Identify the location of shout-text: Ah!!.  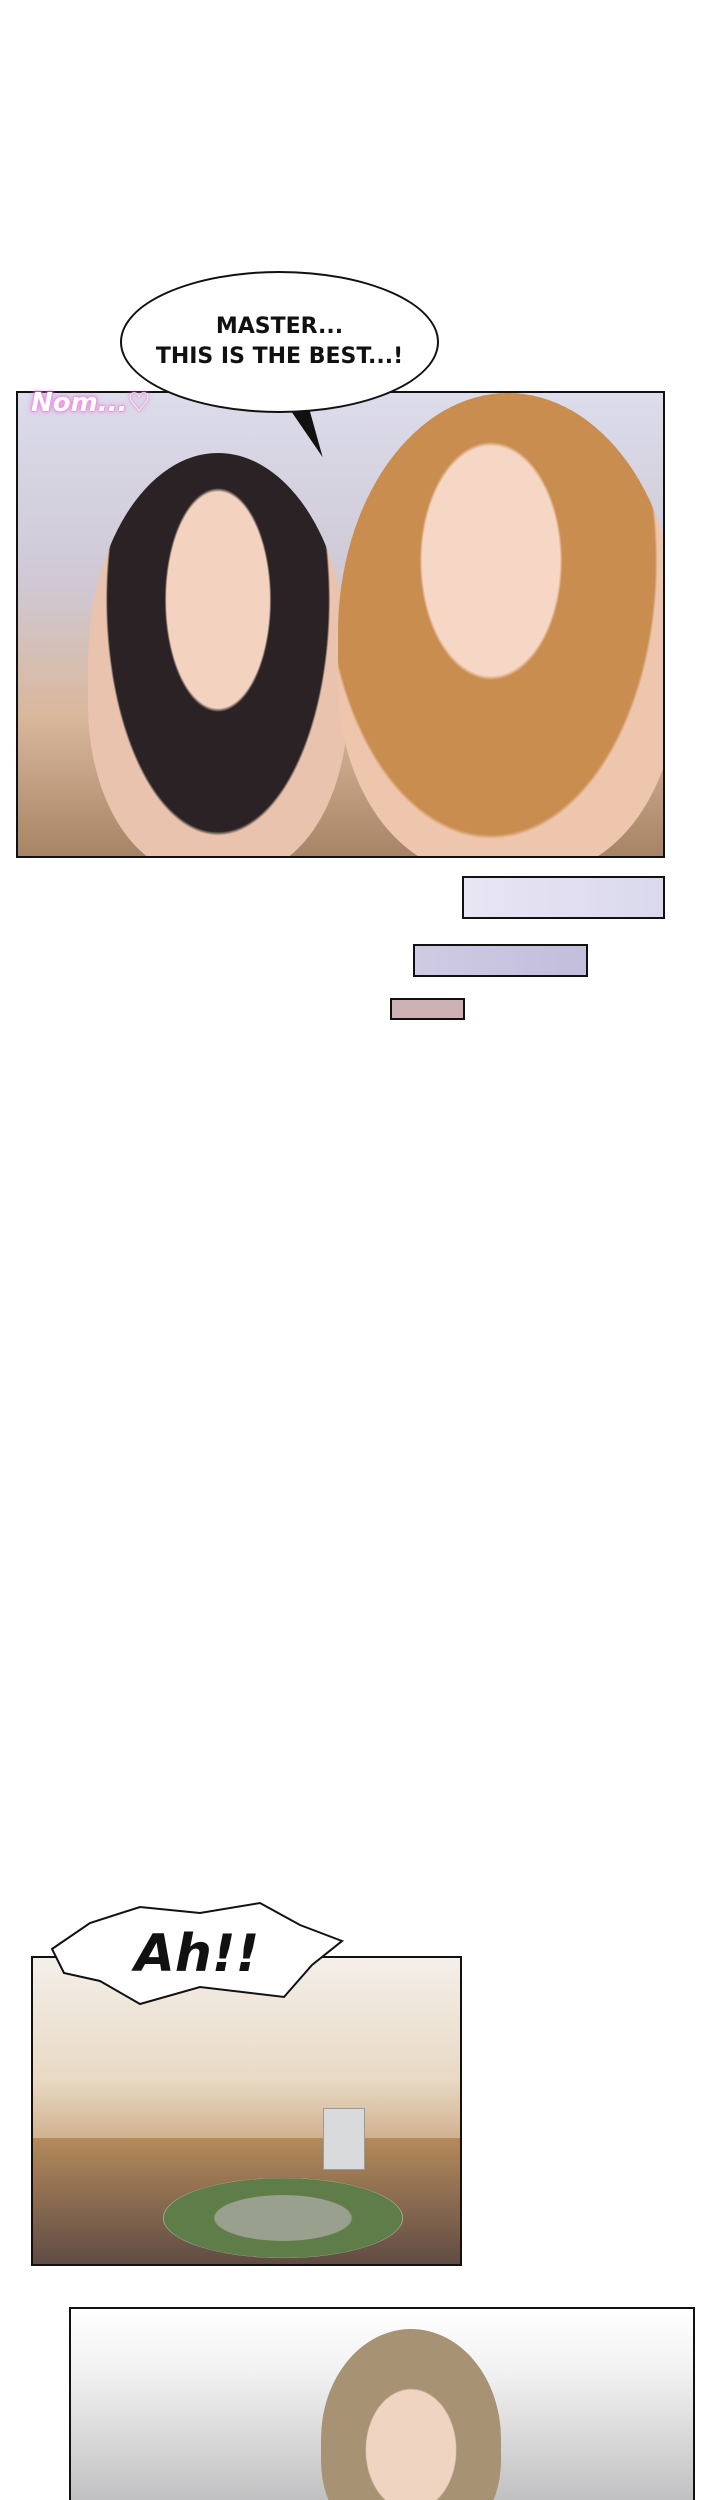
(197, 1953).